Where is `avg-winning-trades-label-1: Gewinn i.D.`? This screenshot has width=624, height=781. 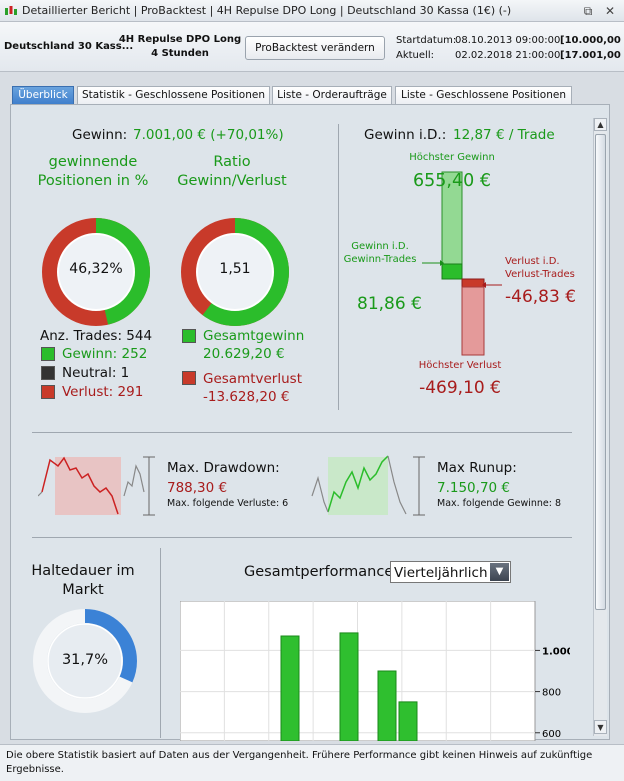 avg-winning-trades-label-1: Gewinn i.D. is located at coordinates (380, 246).